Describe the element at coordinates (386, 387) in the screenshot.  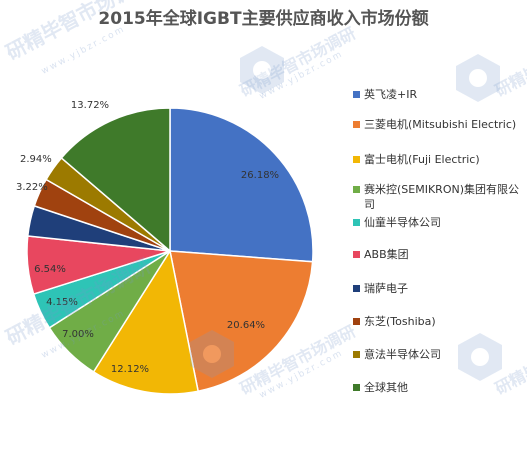
I see `legend-label: 全球其他` at that location.